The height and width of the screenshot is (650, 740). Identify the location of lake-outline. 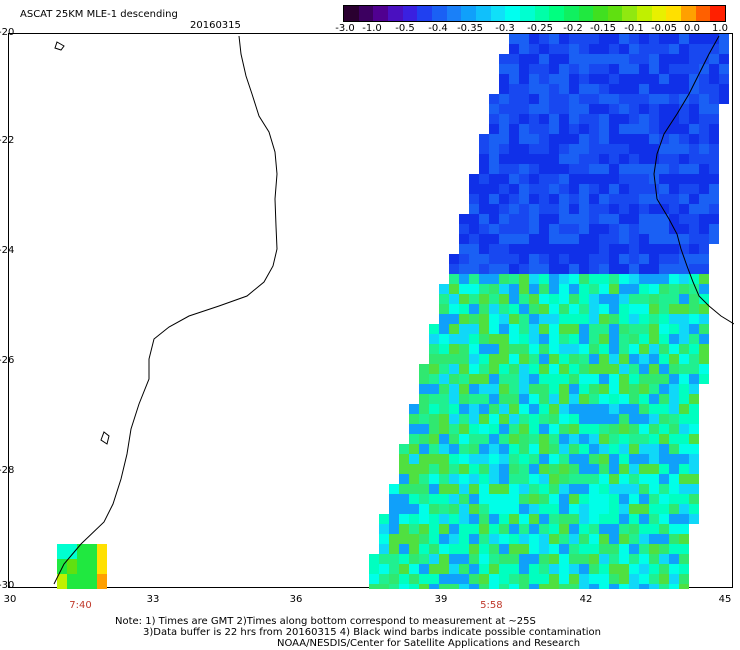
(59, 46).